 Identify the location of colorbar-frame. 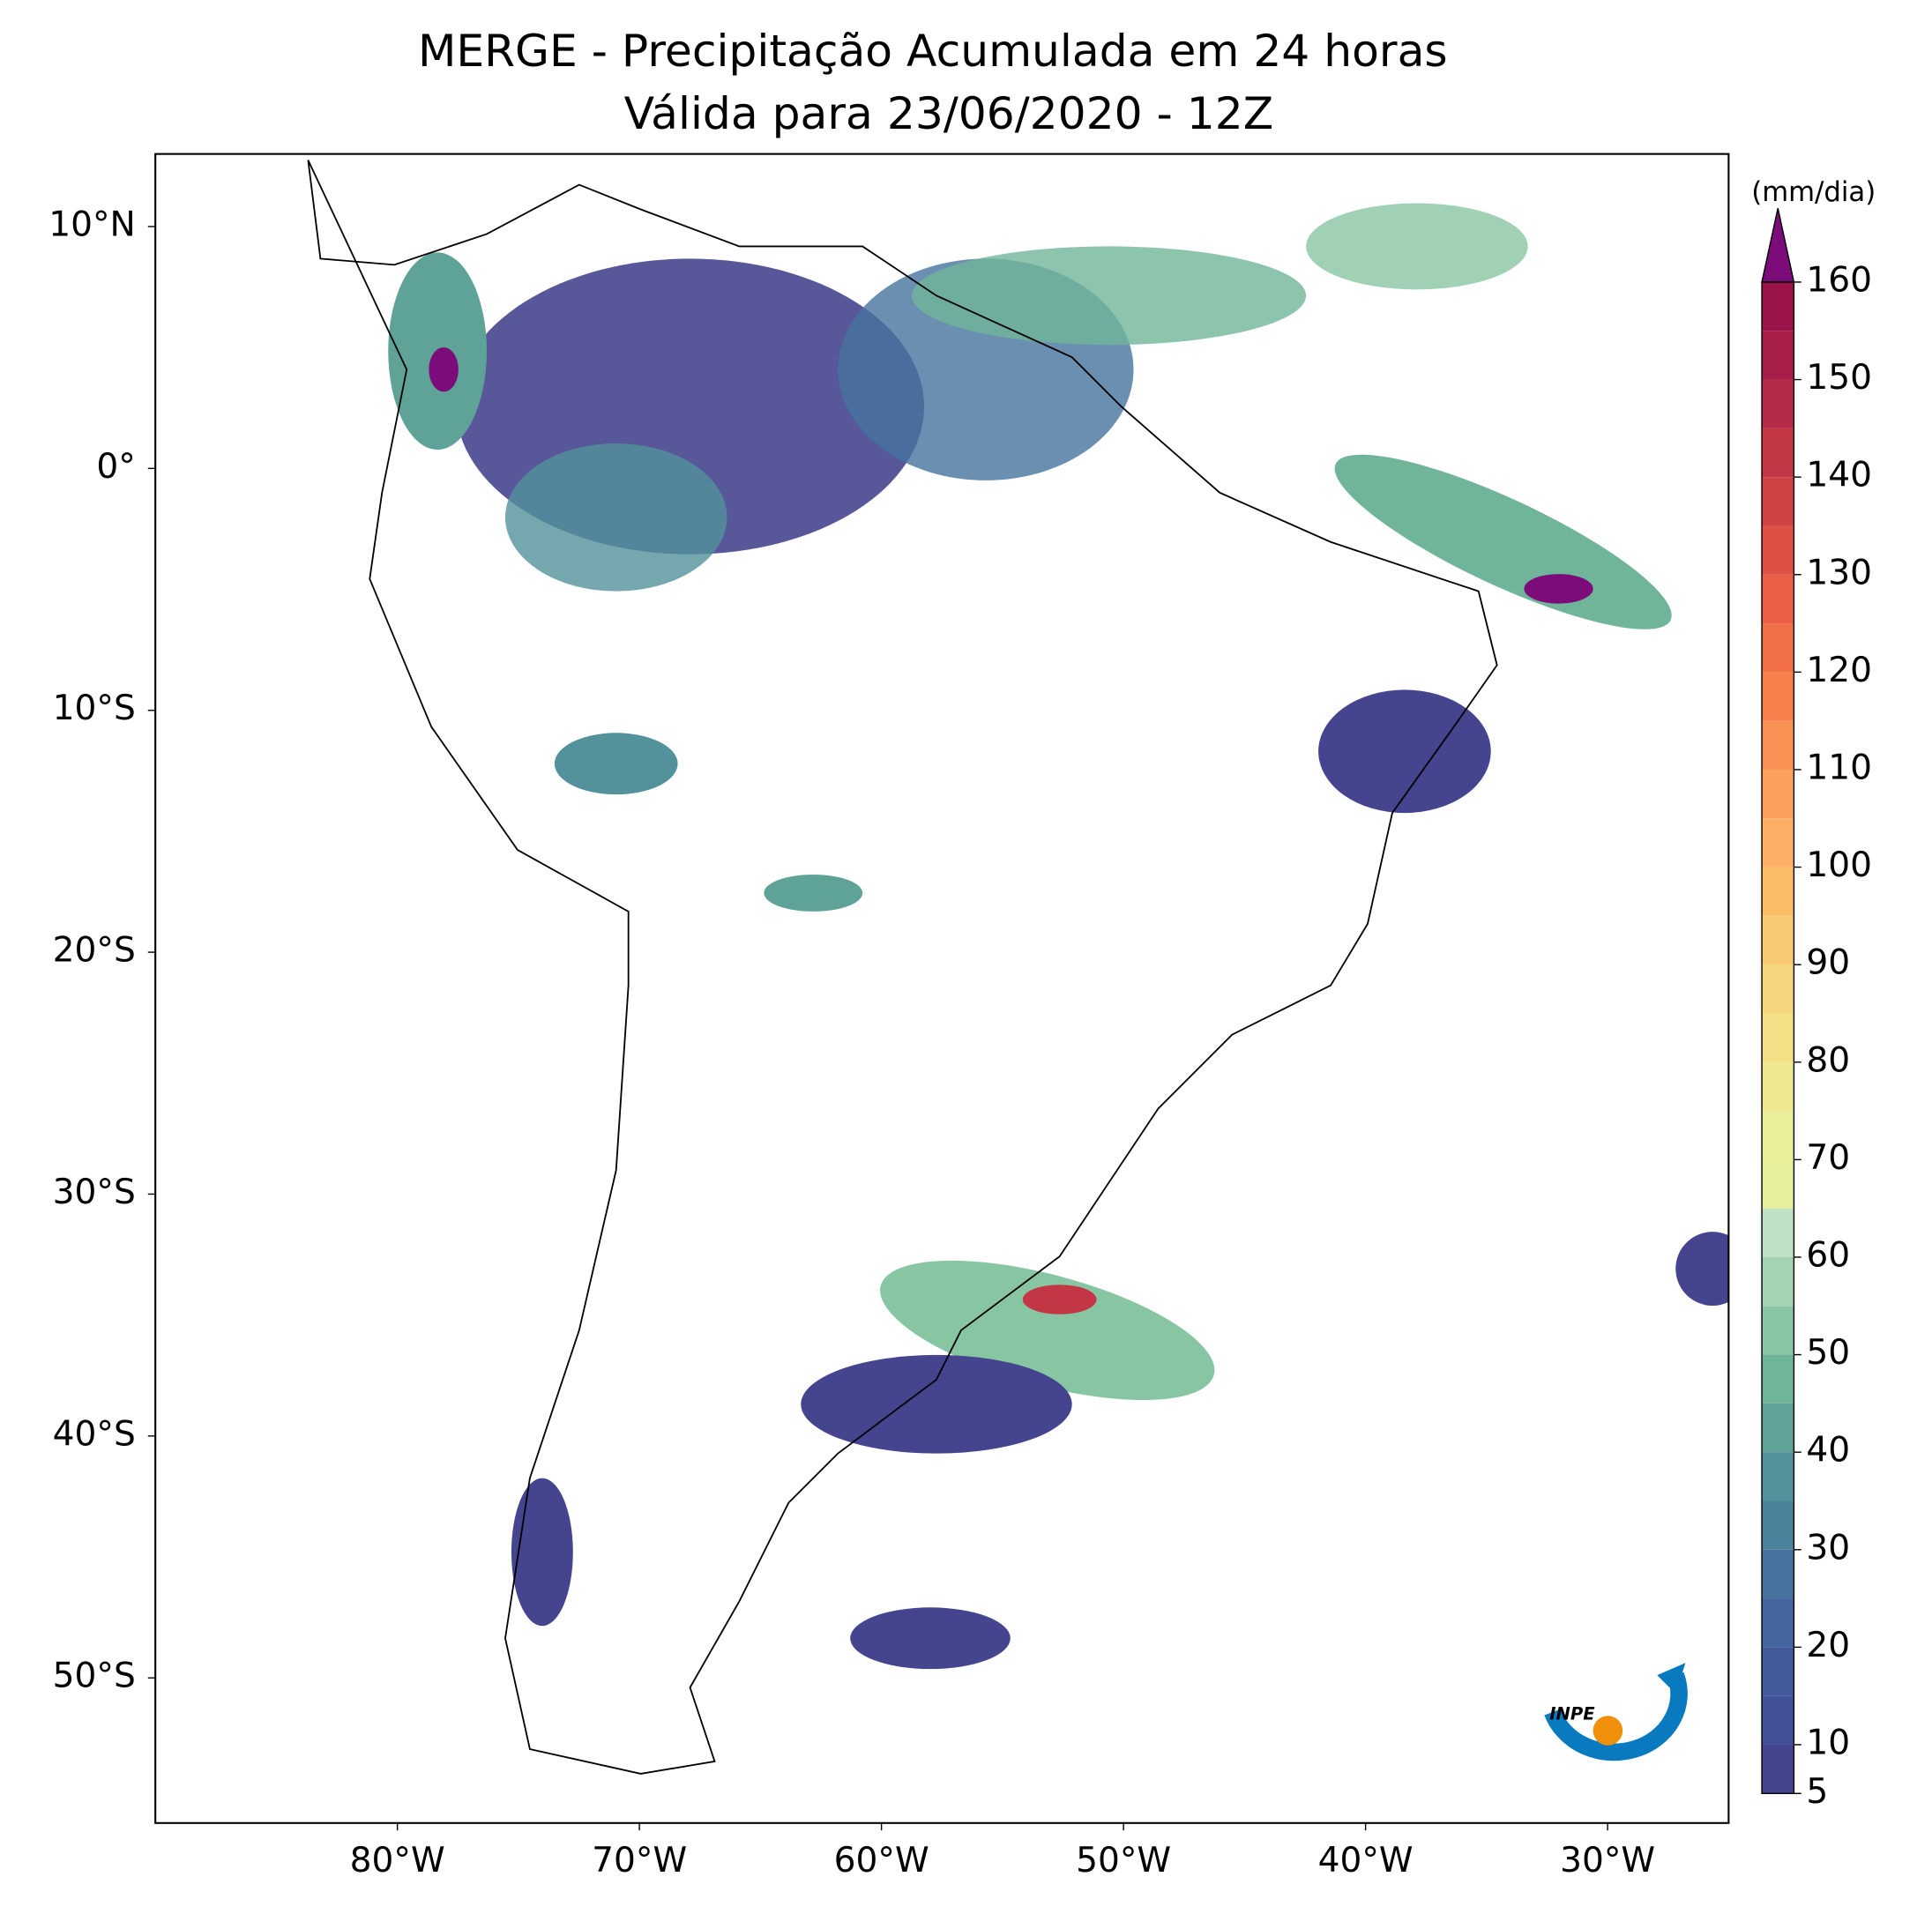
(1778, 1037).